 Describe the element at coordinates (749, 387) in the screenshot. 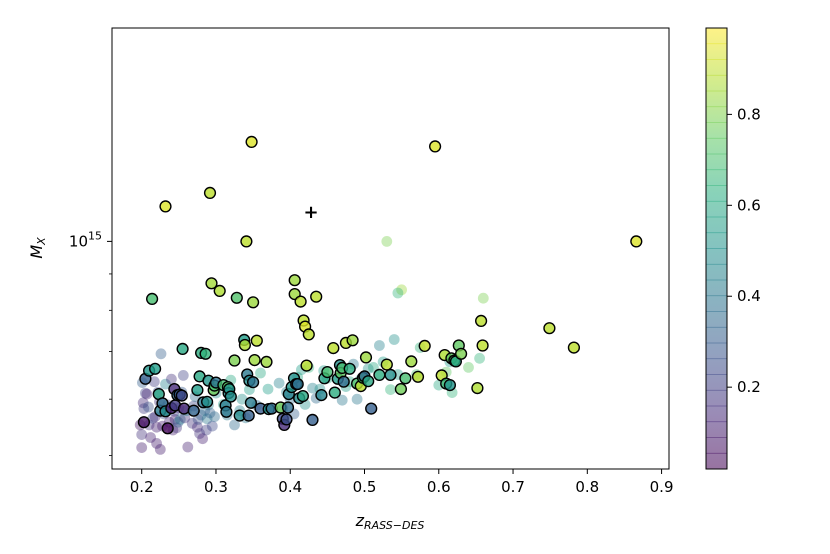

I see `colorbar-tick-label: 0.2` at that location.